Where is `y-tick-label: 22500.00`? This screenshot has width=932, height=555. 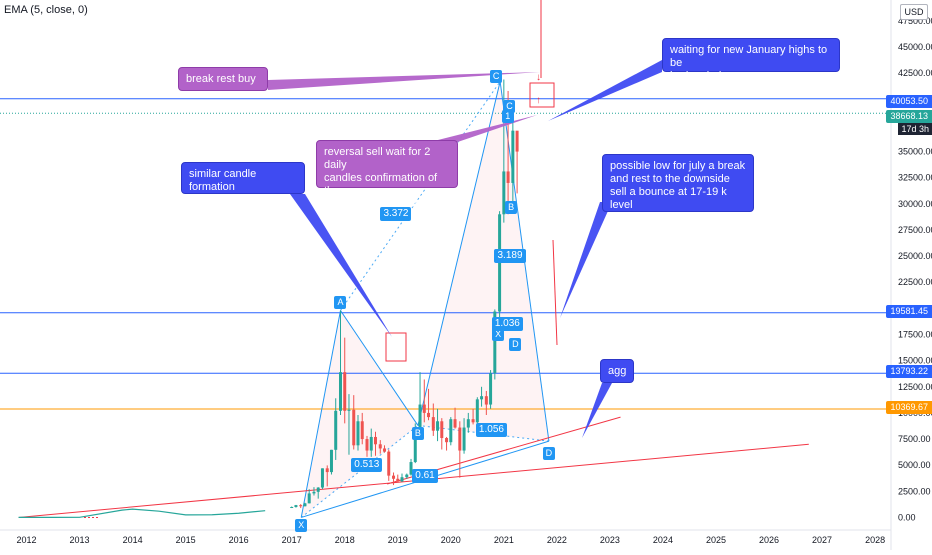
y-tick-label: 22500.00 is located at coordinates (915, 282).